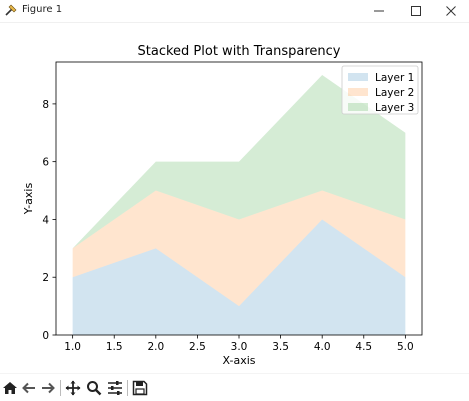  Describe the element at coordinates (45, 278) in the screenshot. I see `y-tick-label: 2` at that location.